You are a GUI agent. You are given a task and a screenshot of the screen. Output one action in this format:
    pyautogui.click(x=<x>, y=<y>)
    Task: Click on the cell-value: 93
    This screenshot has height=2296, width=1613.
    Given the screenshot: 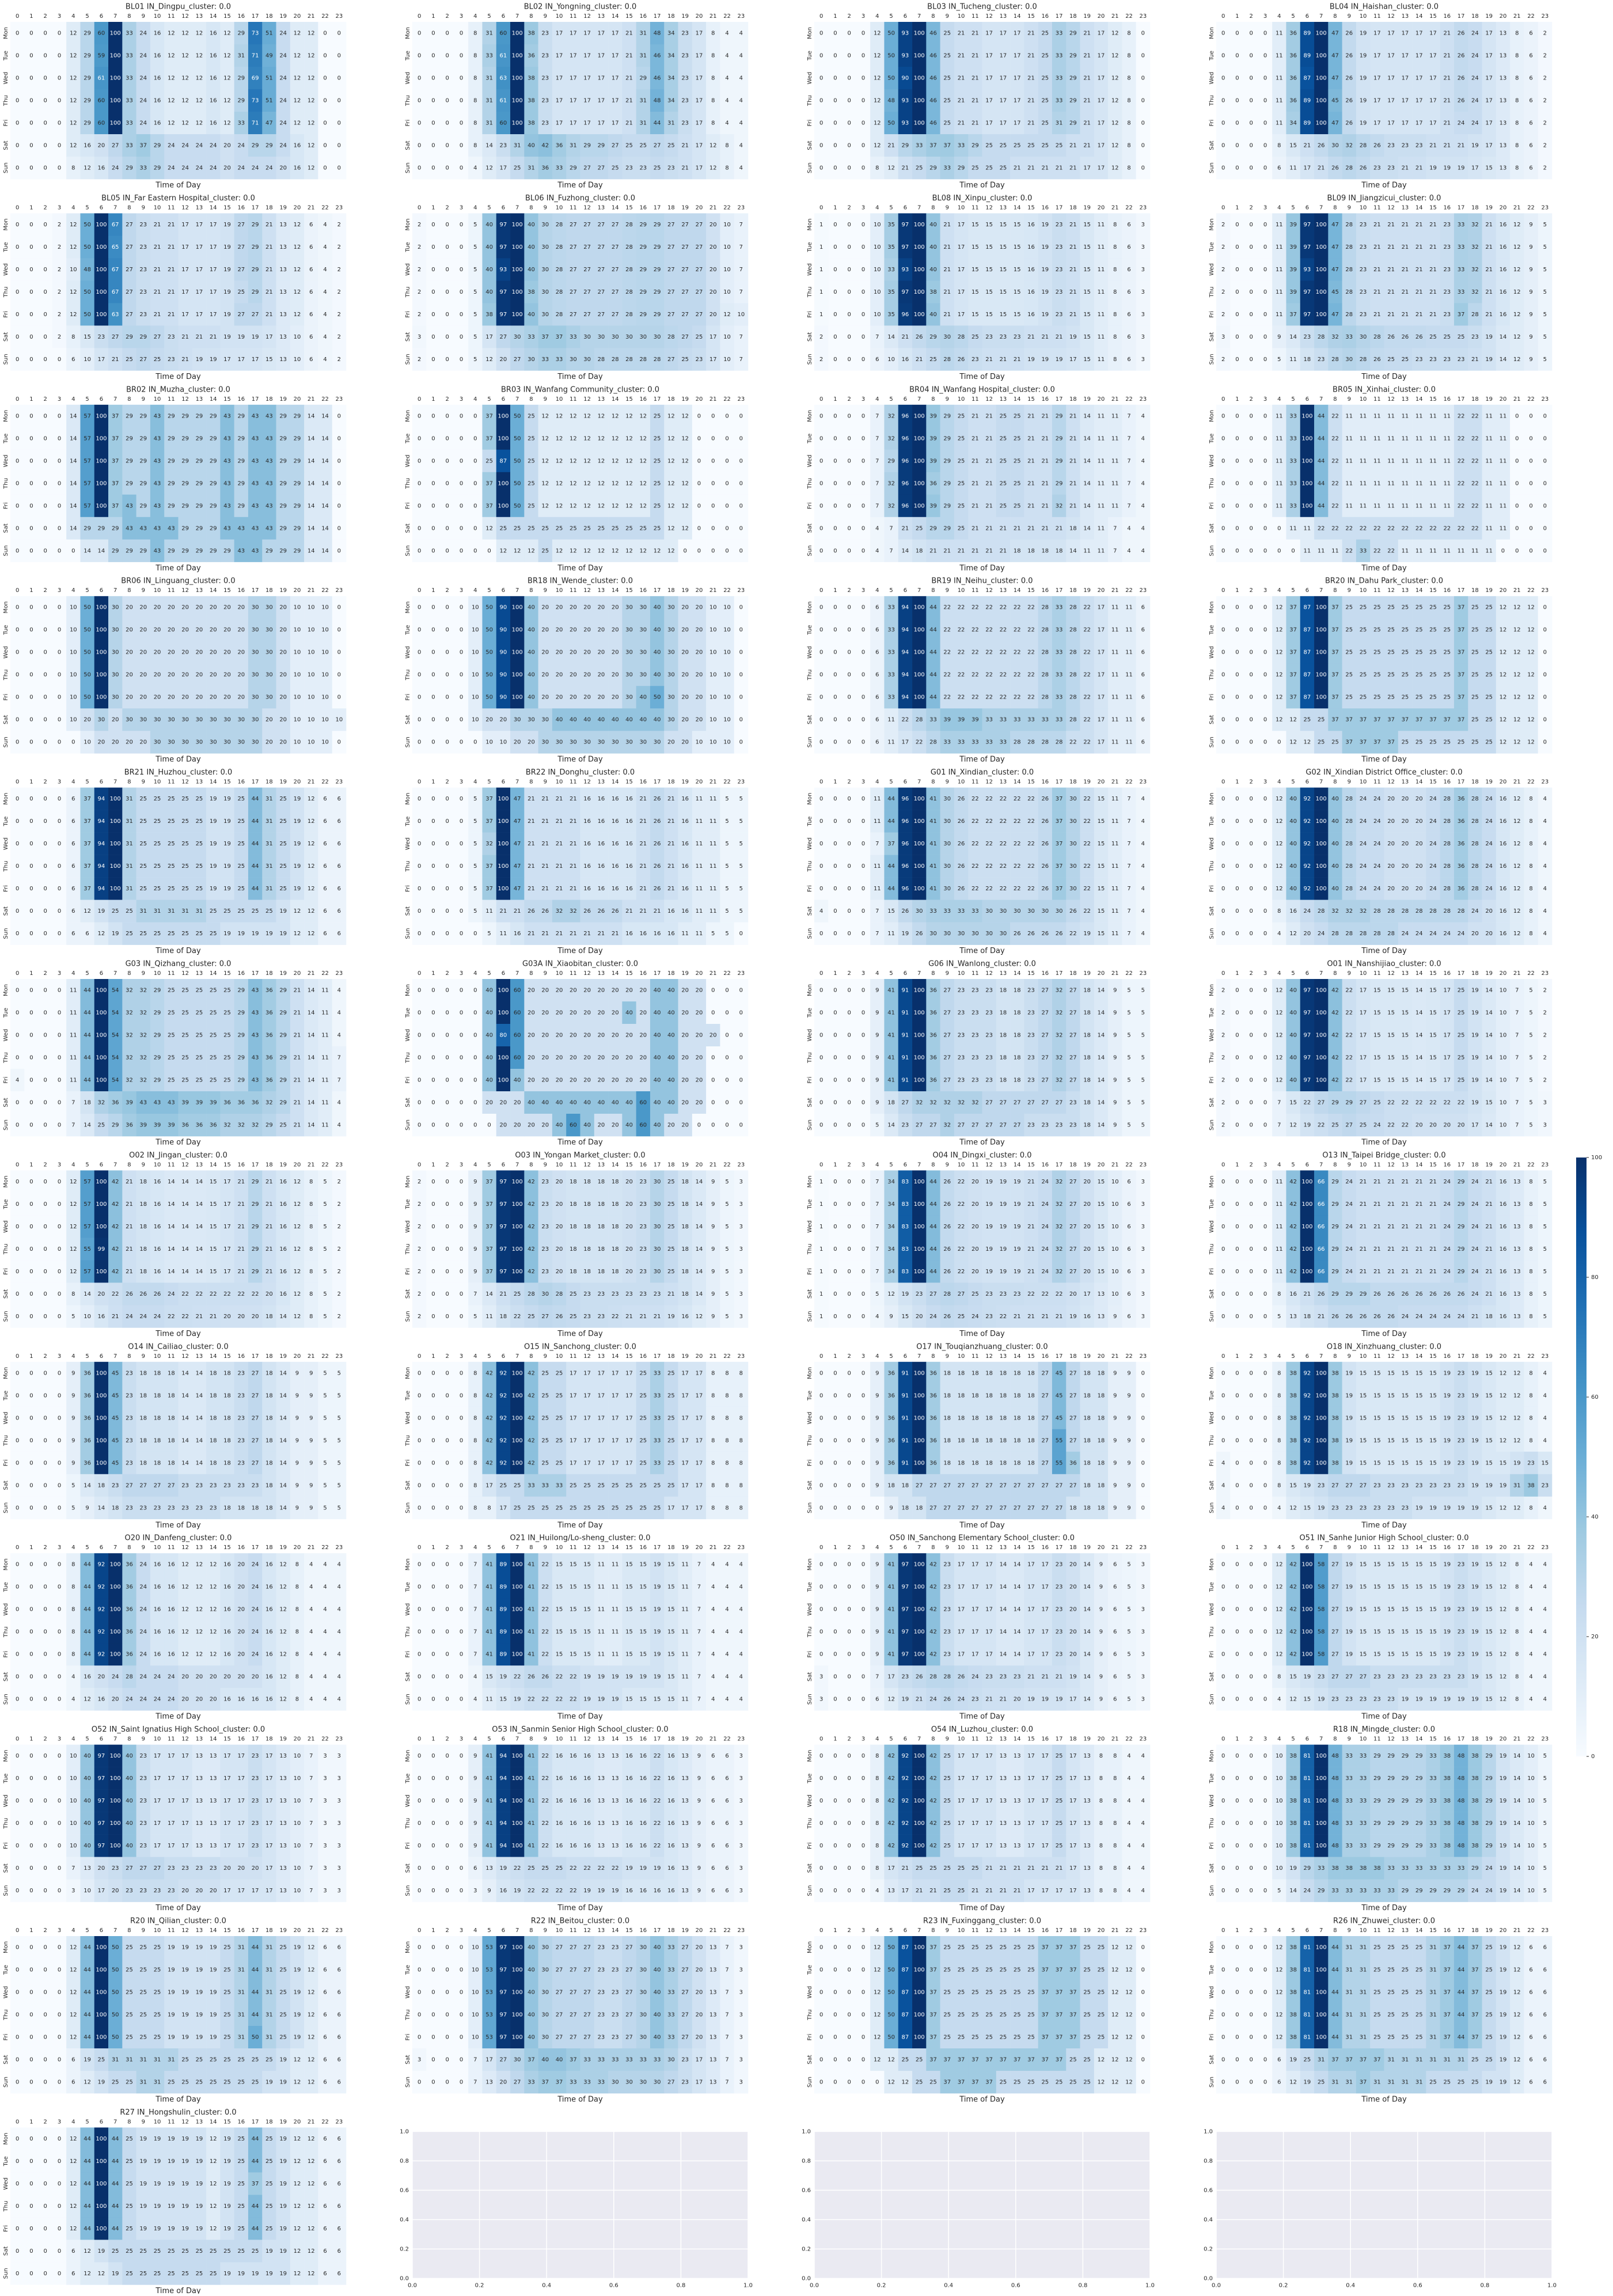 What is the action you would take?
    pyautogui.click(x=905, y=123)
    